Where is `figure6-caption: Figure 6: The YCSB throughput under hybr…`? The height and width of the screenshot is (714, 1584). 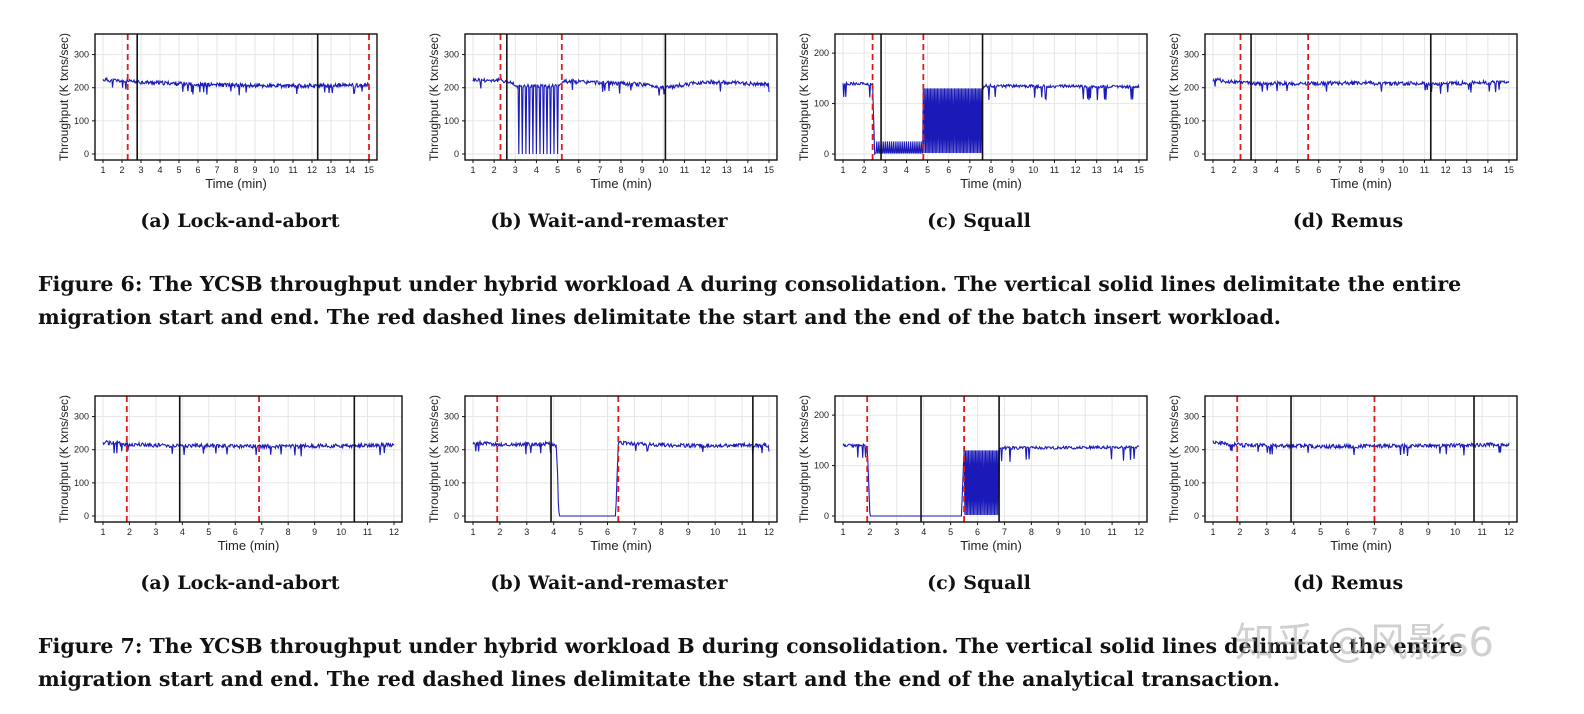
figure6-caption: Figure 6: The YCSB throughput under hybr… is located at coordinates (803, 301).